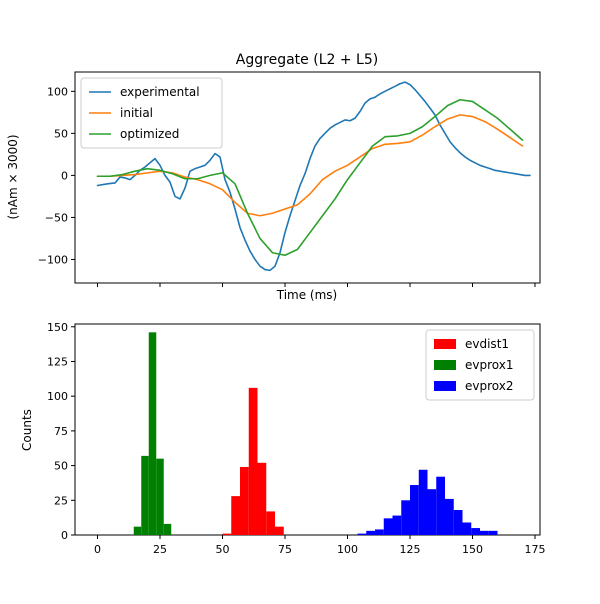 This screenshot has height=604, width=600. What do you see at coordinates (53, 259) in the screenshot?
I see `y-tick-label: −100` at bounding box center [53, 259].